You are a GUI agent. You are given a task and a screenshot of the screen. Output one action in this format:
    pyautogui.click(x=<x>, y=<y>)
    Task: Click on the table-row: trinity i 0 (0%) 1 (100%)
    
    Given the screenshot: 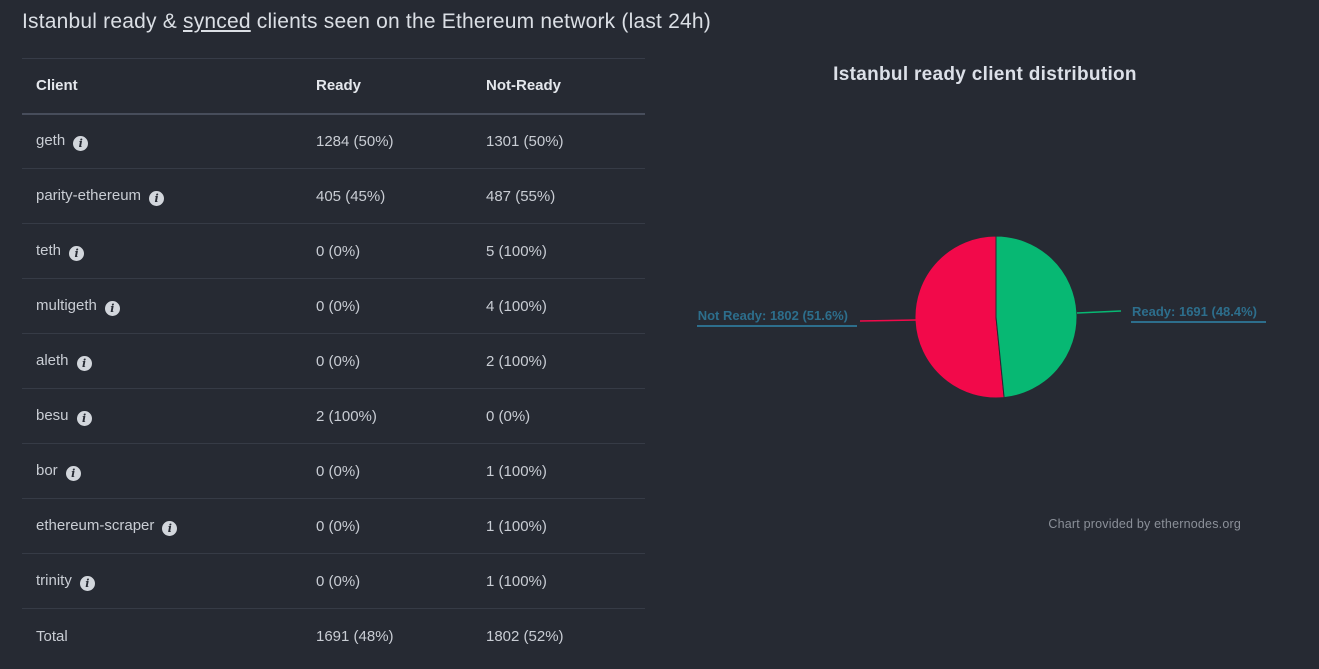 What is the action you would take?
    pyautogui.click(x=333, y=581)
    